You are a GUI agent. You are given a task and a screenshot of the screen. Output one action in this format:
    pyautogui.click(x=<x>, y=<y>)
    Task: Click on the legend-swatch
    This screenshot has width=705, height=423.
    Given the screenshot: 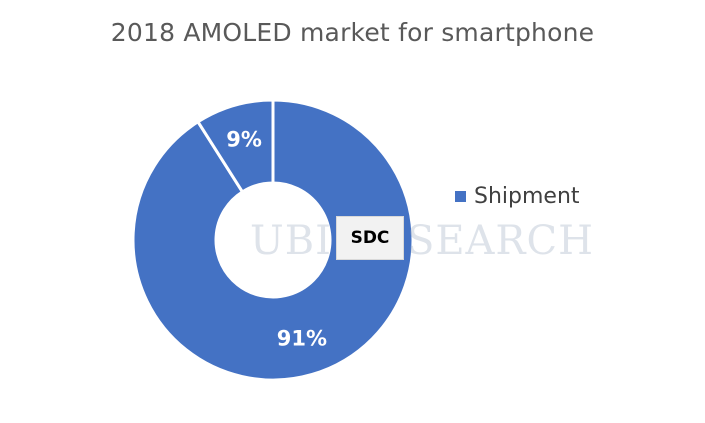 What is the action you would take?
    pyautogui.click(x=460, y=196)
    